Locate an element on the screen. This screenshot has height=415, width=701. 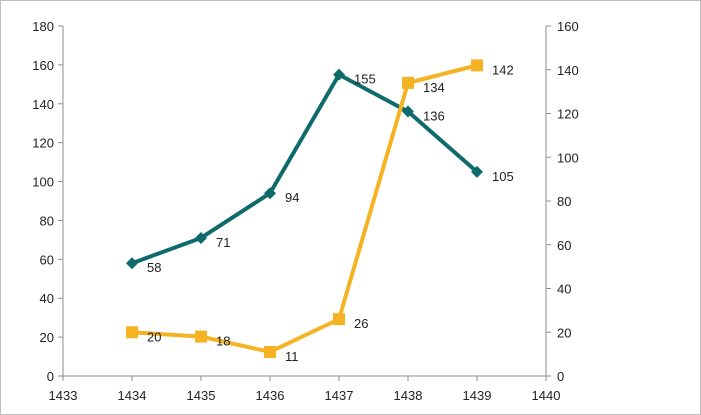
x-tick-label: 1434 is located at coordinates (132, 395).